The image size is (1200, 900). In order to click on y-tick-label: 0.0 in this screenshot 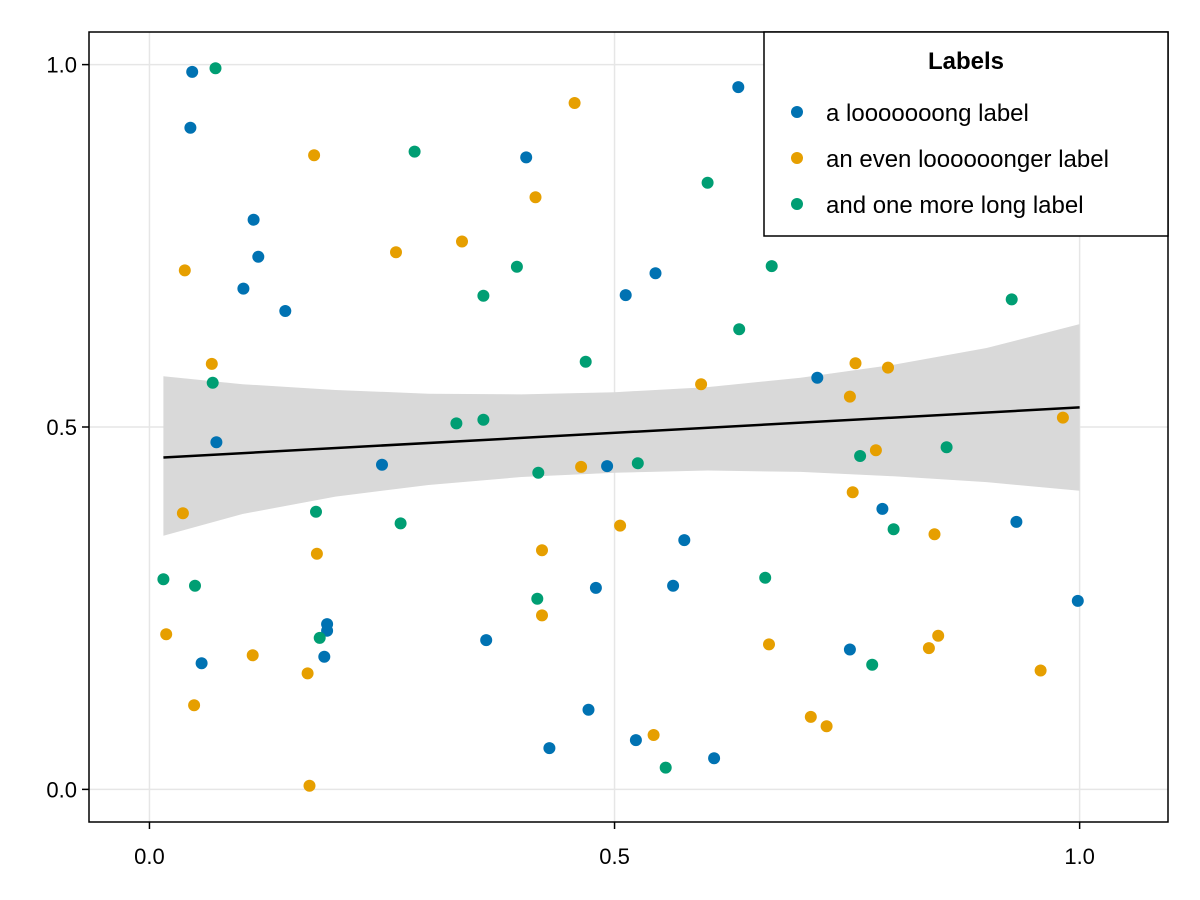, I will do `click(61, 789)`.